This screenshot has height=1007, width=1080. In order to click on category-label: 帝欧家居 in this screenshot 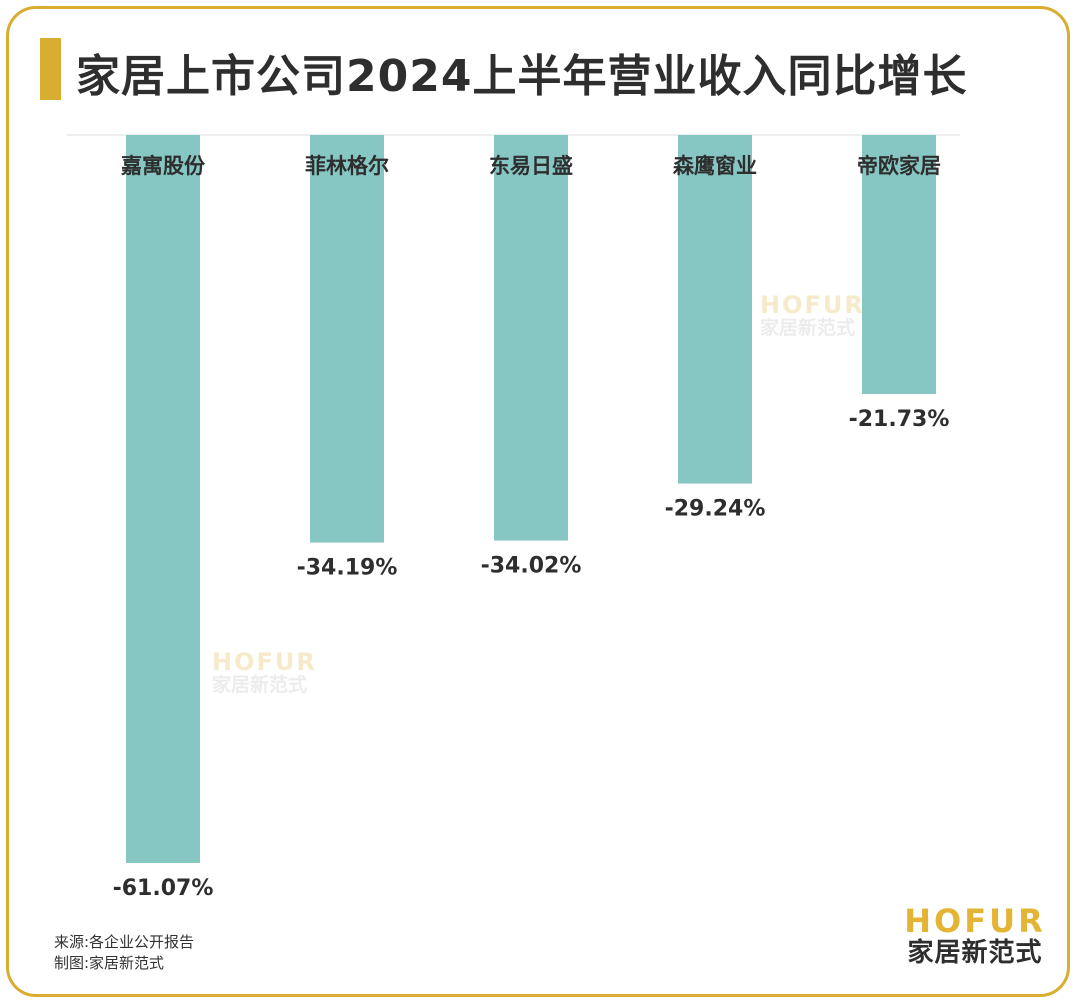, I will do `click(899, 166)`.